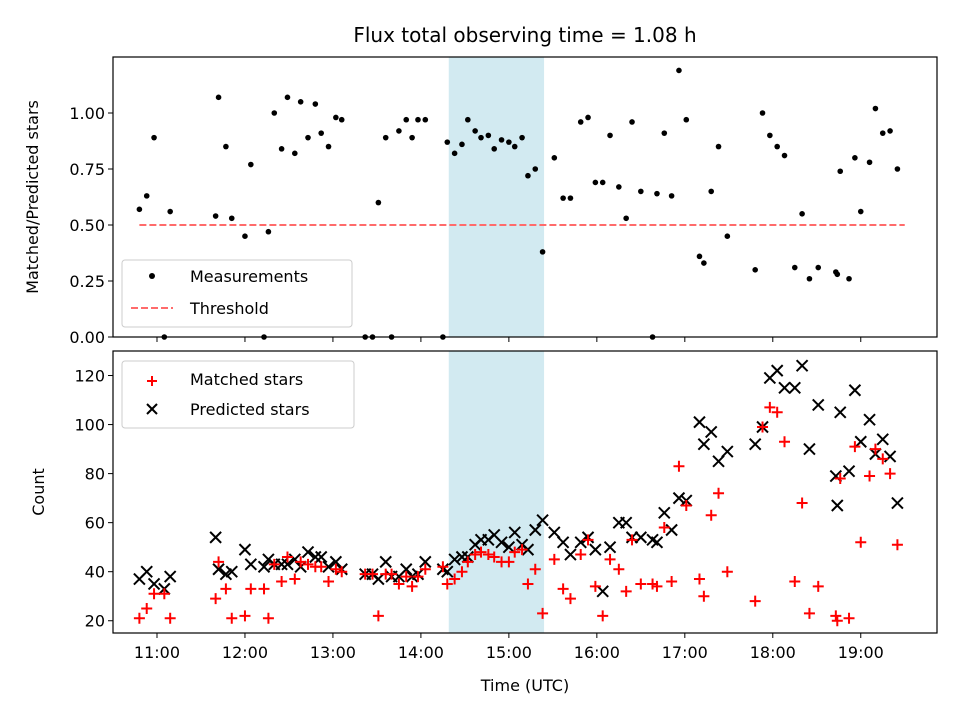  Describe the element at coordinates (95, 523) in the screenshot. I see `bottom-y-tick-label: 60` at that location.